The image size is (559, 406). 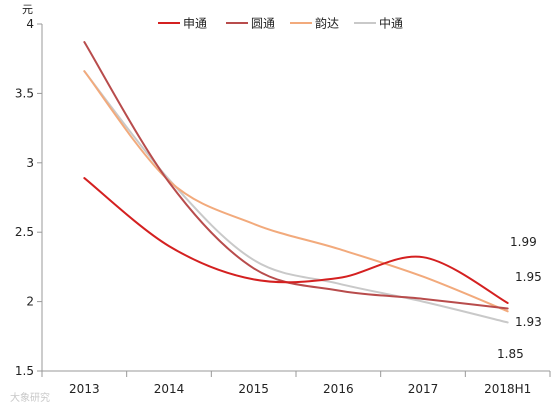 What do you see at coordinates (327, 23) in the screenshot?
I see `legend-label: 韵达` at bounding box center [327, 23].